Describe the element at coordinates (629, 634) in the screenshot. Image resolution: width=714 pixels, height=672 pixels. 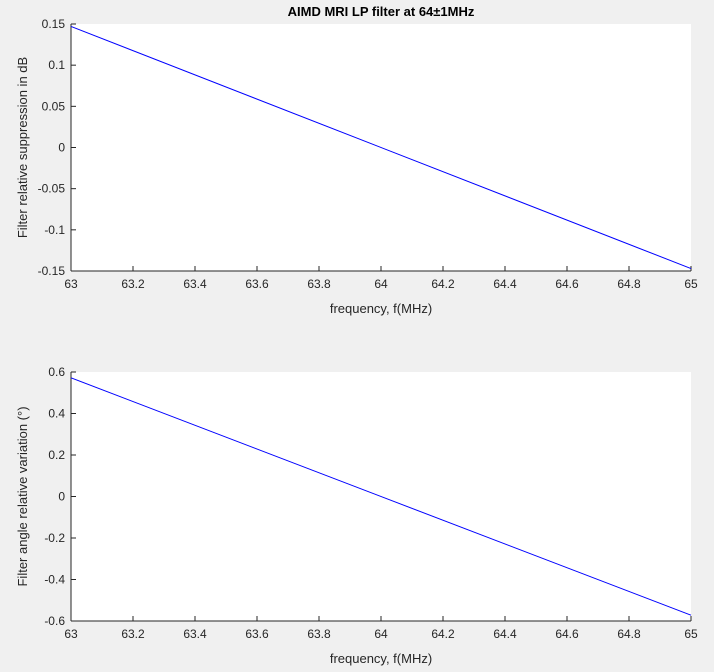
I see `bottom-x-tick-label: 64.8` at that location.